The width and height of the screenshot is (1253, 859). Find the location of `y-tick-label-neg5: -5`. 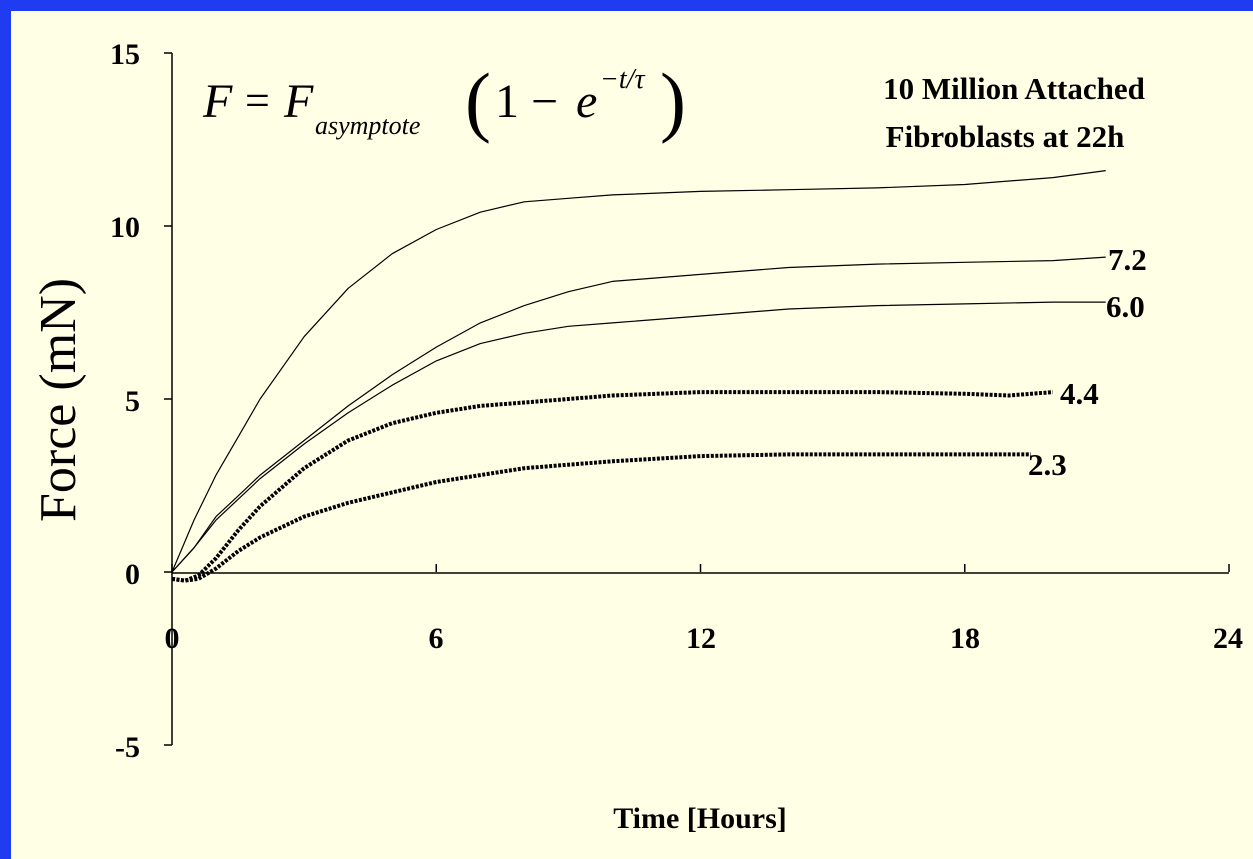

y-tick-label-neg5: -5 is located at coordinates (127, 747).